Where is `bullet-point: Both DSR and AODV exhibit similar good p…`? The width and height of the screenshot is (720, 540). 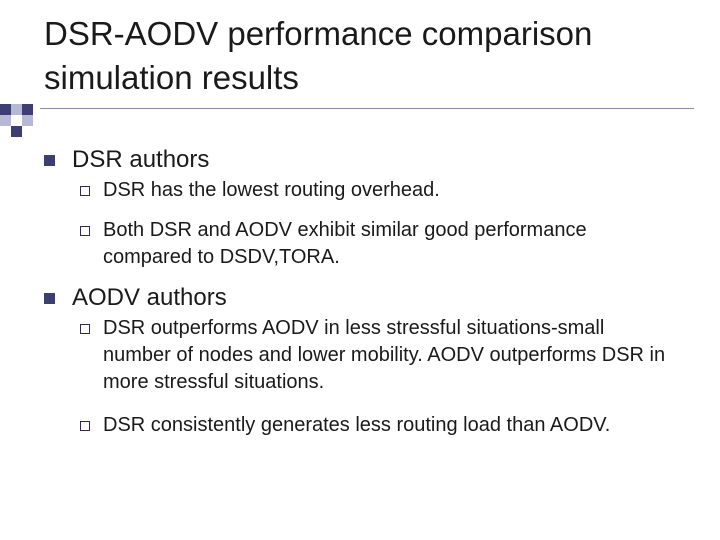 bullet-point: Both DSR and AODV exhibit similar good p… is located at coordinates (345, 243).